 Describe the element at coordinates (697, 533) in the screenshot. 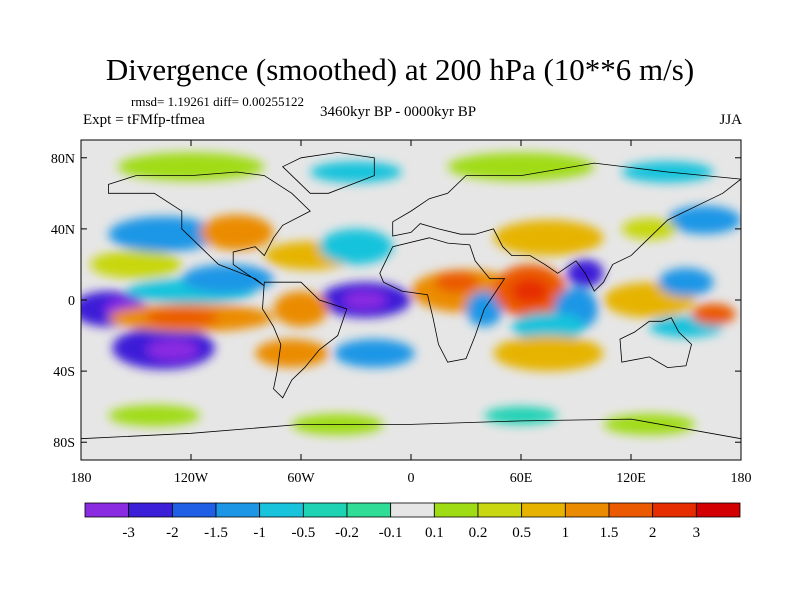

I see `colorbar-label: 3` at that location.